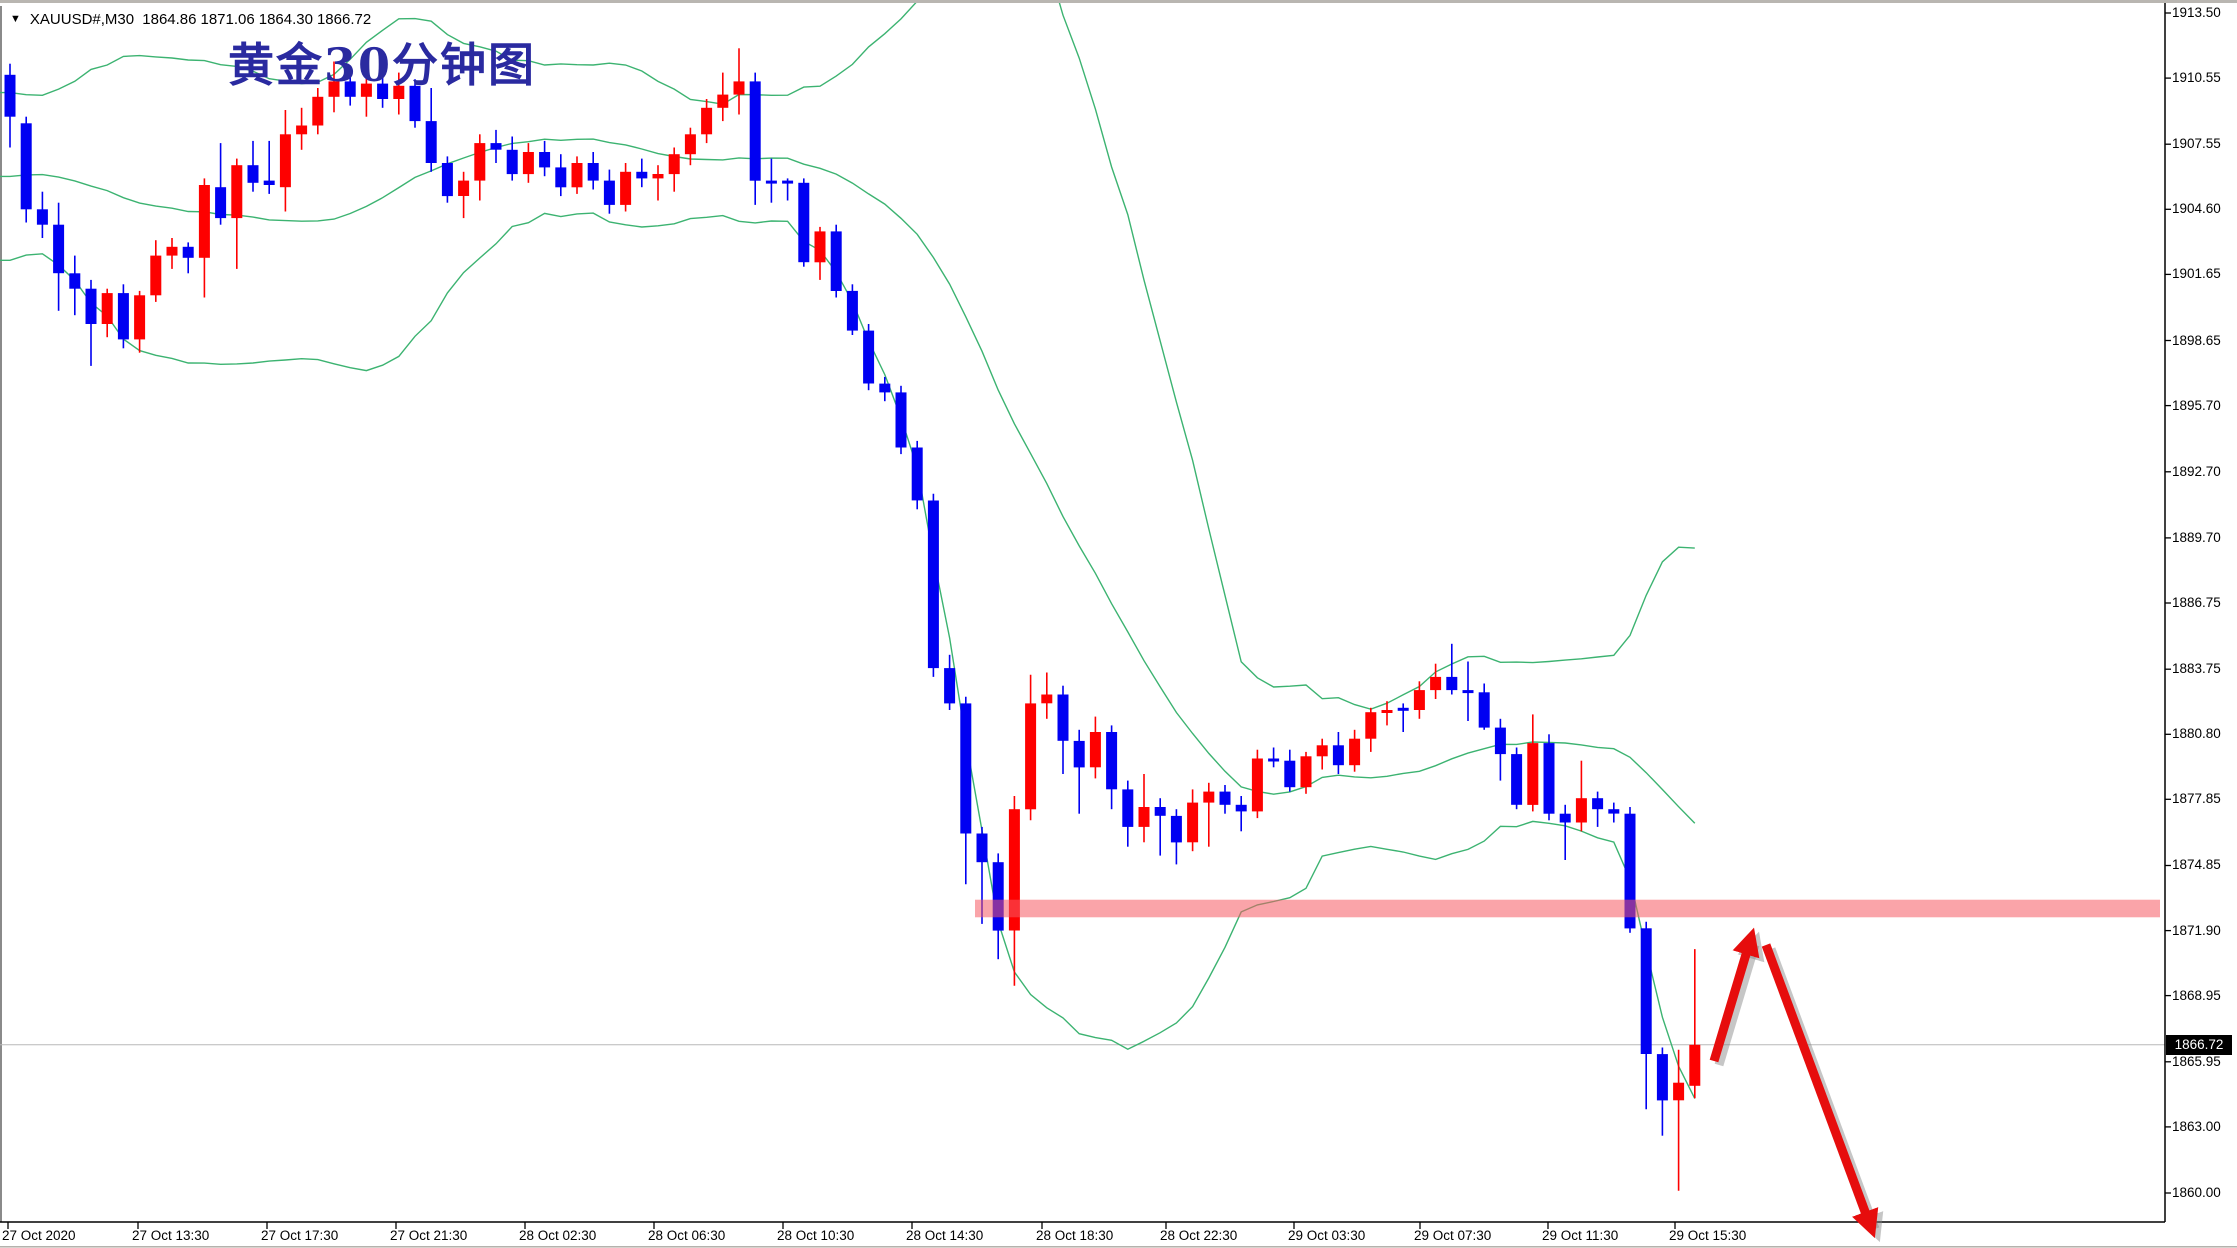 The width and height of the screenshot is (2237, 1248). Describe the element at coordinates (2196, 340) in the screenshot. I see `price-axis-label: 1898.65` at that location.